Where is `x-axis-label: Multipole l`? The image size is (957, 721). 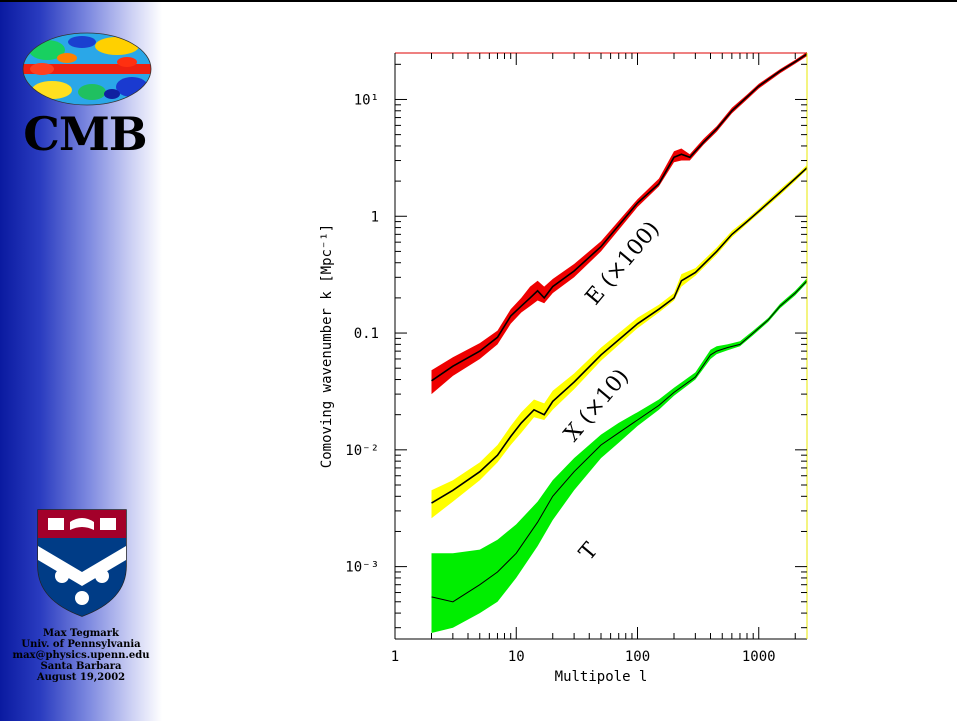 x-axis-label: Multipole l is located at coordinates (601, 677).